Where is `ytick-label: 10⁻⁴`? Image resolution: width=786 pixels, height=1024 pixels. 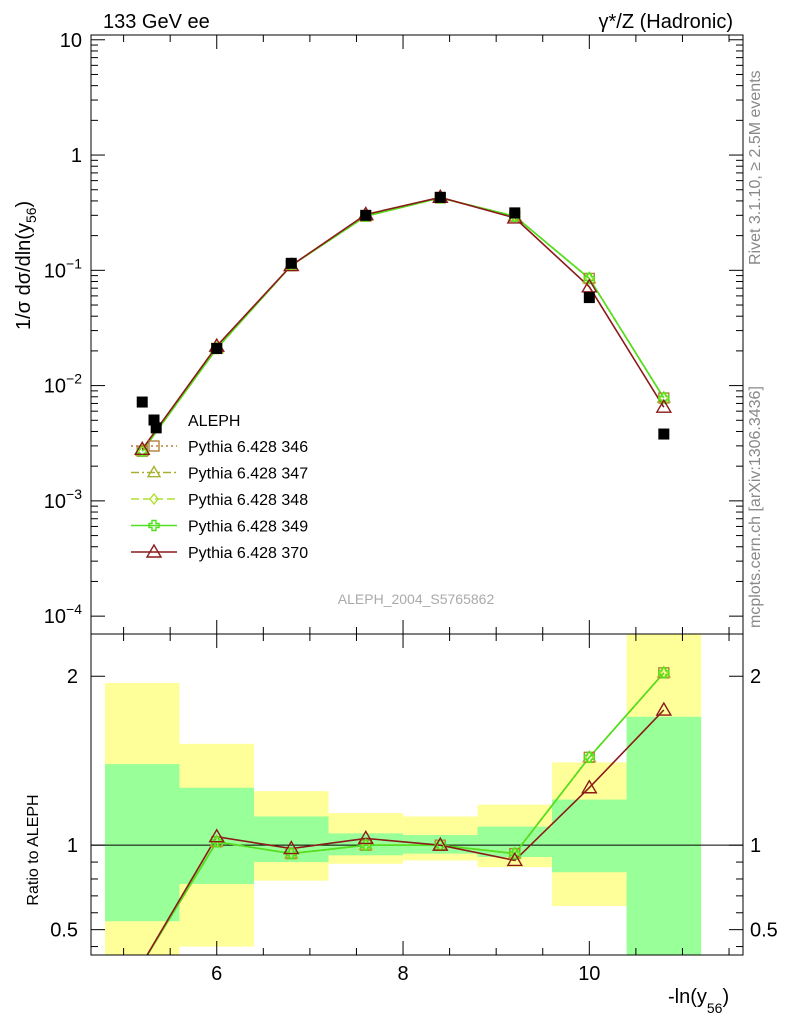 ytick-label: 10⁻⁴ is located at coordinates (63, 614).